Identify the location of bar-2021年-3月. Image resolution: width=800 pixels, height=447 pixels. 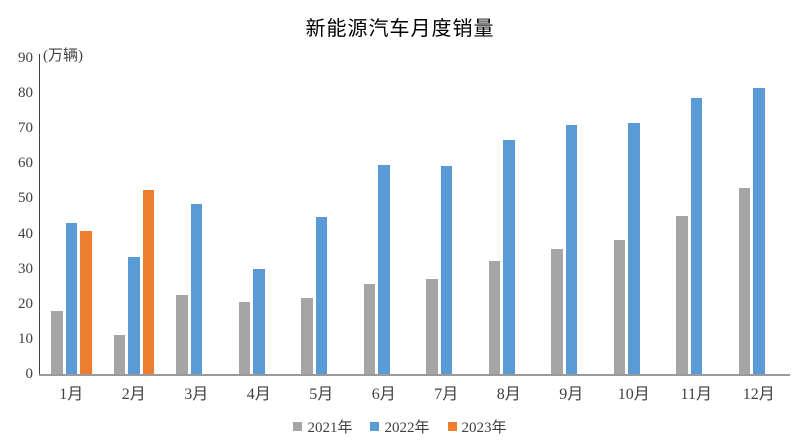
(182, 334).